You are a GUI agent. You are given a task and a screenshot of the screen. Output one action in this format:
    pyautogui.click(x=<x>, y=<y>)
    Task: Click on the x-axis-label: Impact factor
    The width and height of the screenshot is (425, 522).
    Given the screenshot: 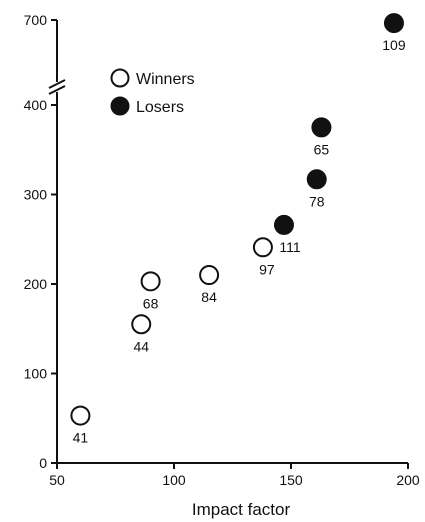 What is the action you would take?
    pyautogui.click(x=241, y=509)
    